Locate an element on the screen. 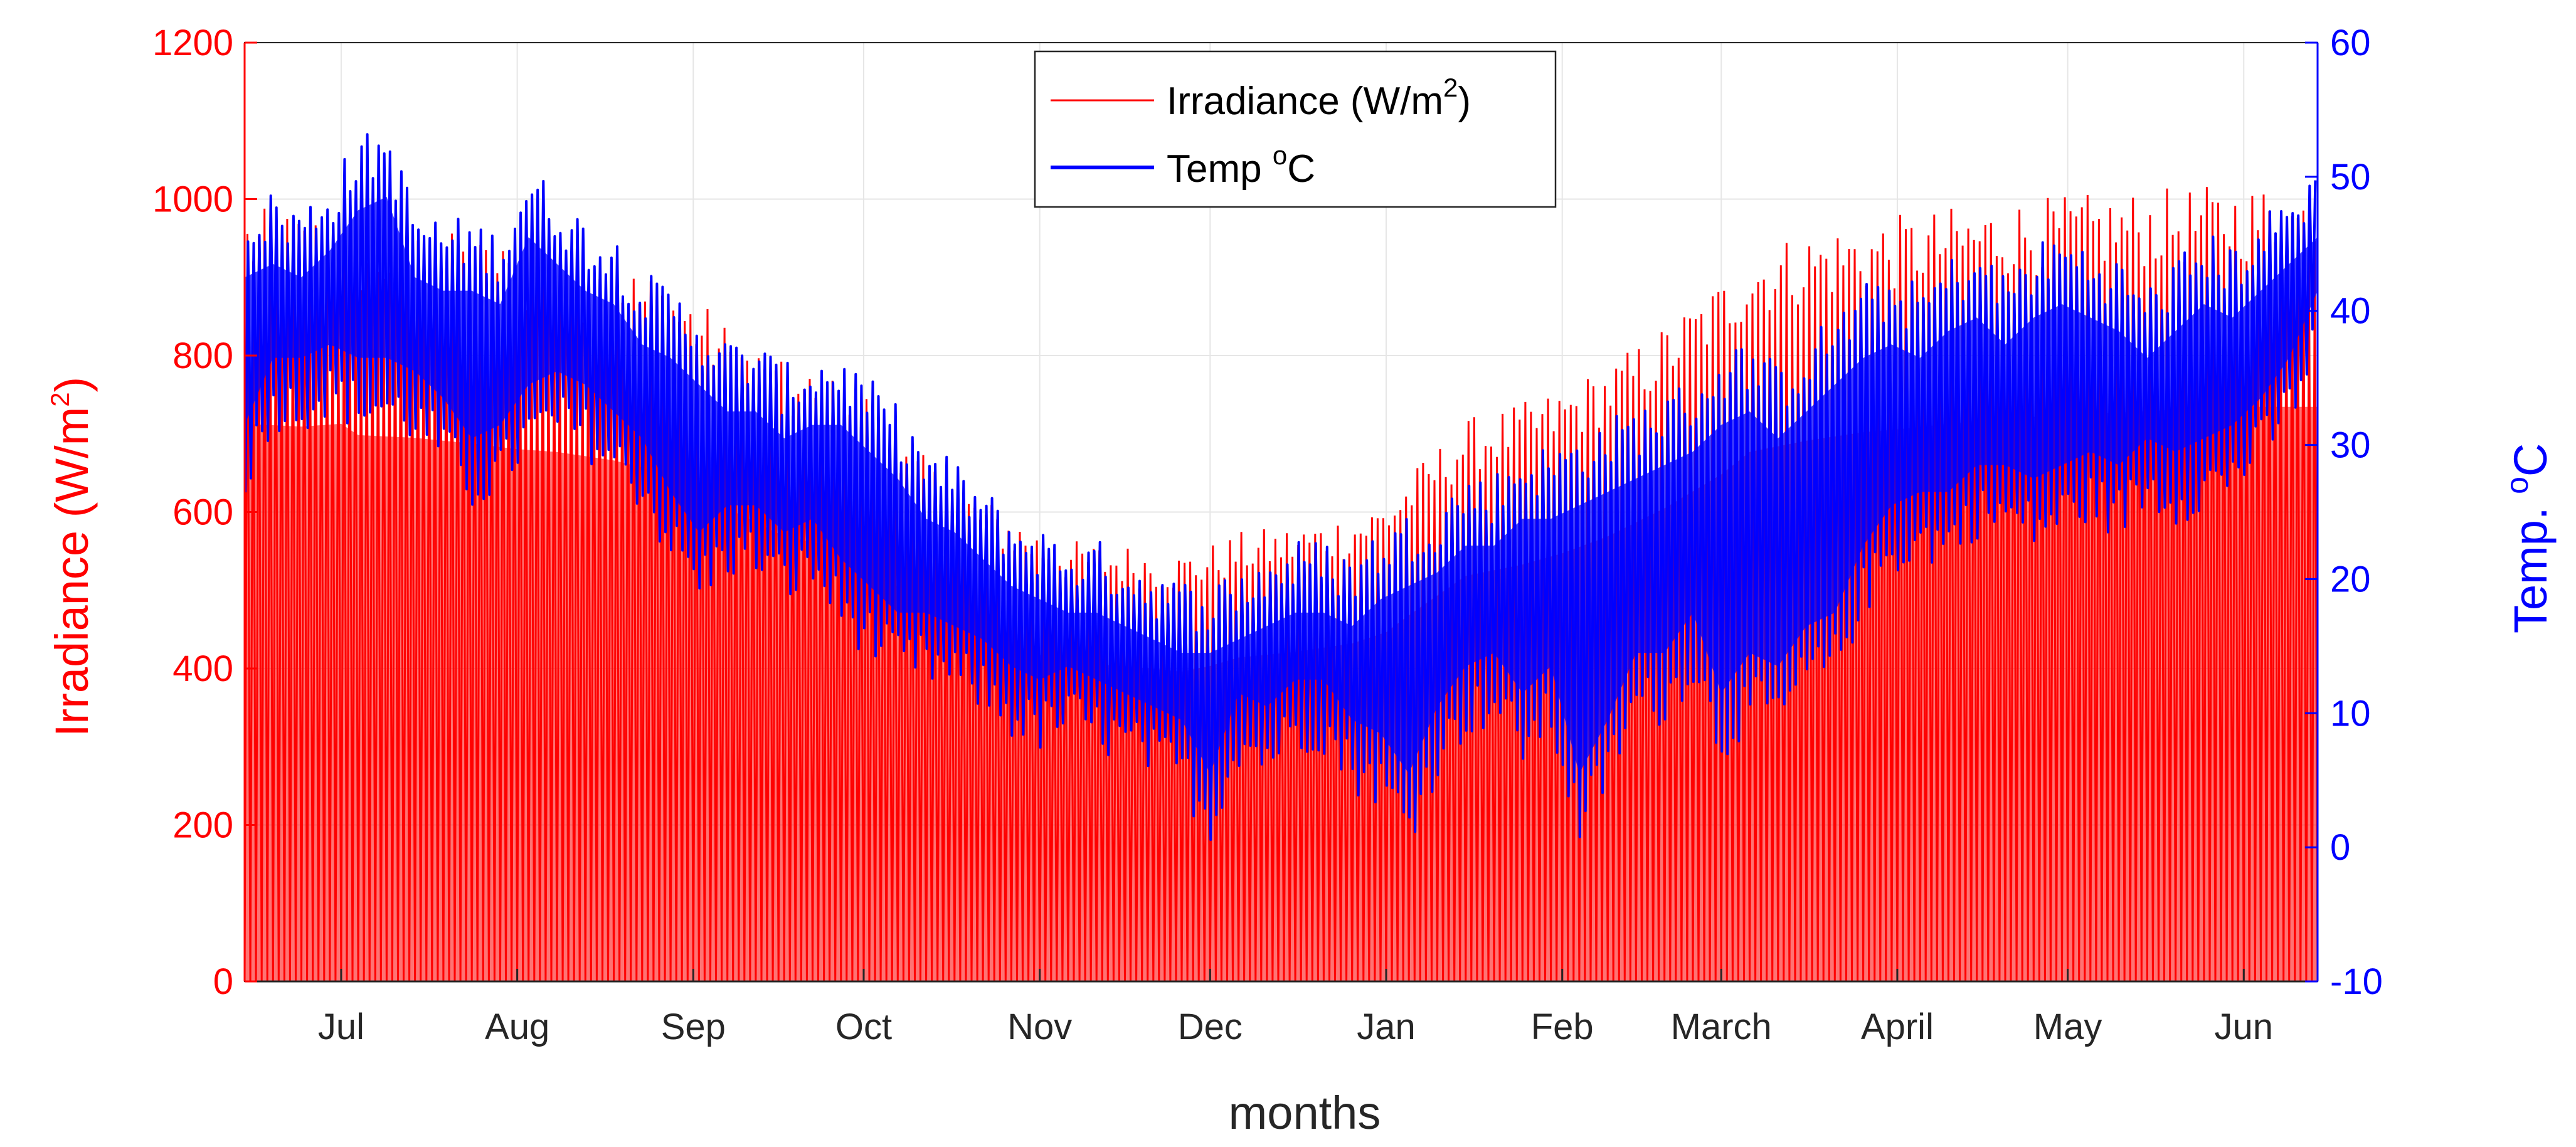 Image resolution: width=2576 pixels, height=1147 pixels. x-tick-label: Nov is located at coordinates (1039, 1027).